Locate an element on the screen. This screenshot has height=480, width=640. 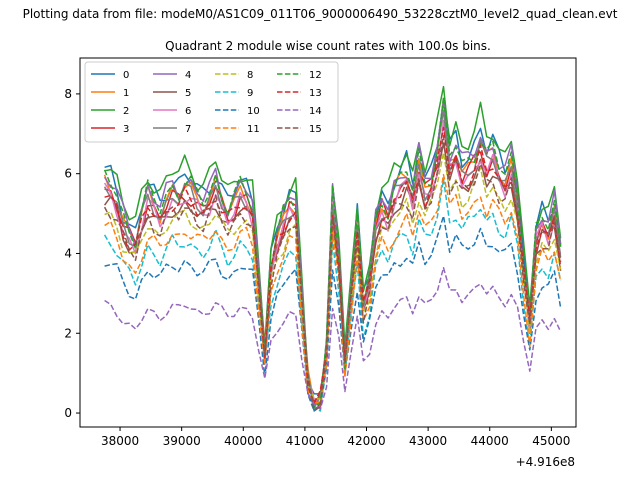
legend-label-13: 13 is located at coordinates (315, 93).